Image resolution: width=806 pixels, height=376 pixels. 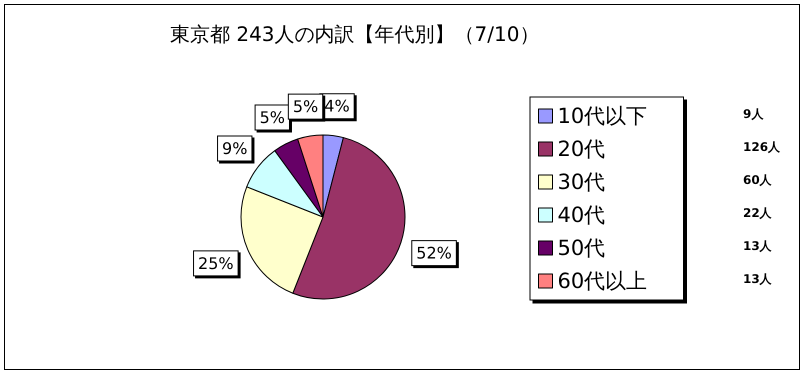 I want to click on text: 9人, so click(x=753, y=114).